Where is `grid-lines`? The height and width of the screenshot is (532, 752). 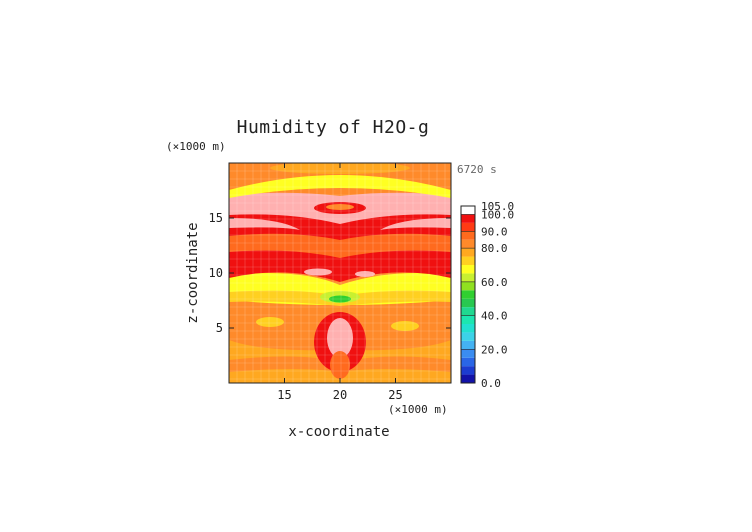
grid-lines is located at coordinates (340, 273).